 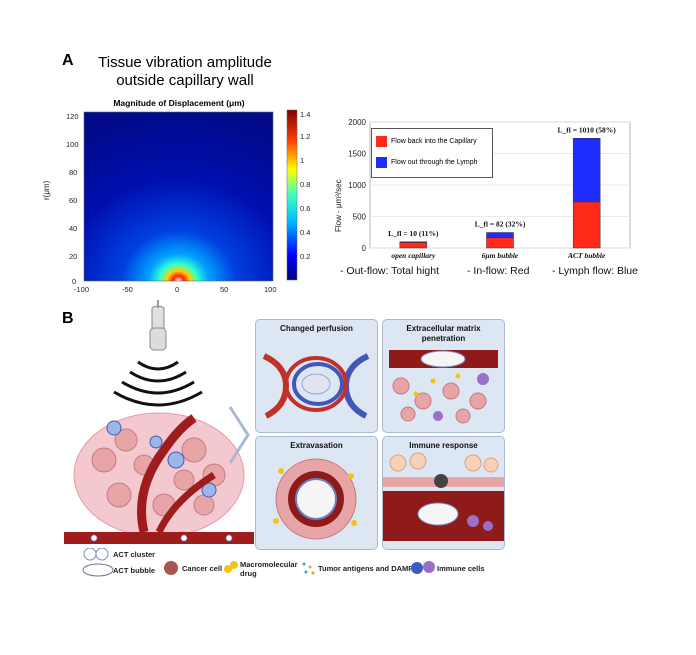 What do you see at coordinates (177, 289) in the screenshot?
I see `heatmap-xtick-0: 0` at bounding box center [177, 289].